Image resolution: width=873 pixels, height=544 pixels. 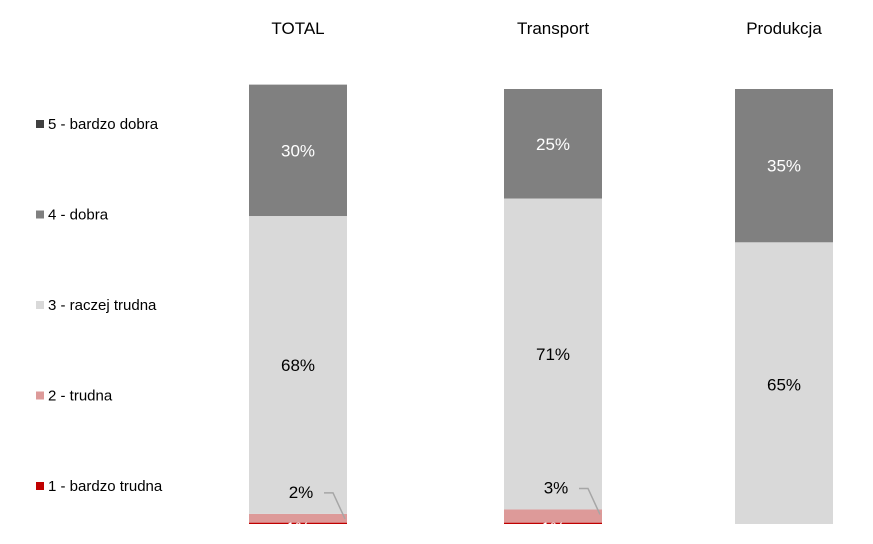 I want to click on legend-label-3-raczej-trudna: 3 - raczej trudna, so click(x=102, y=305).